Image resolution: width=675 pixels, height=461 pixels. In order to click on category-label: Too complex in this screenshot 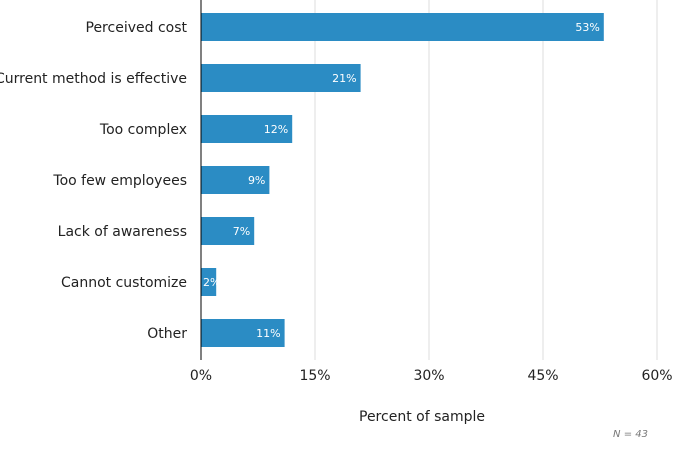, I will do `click(143, 130)`.